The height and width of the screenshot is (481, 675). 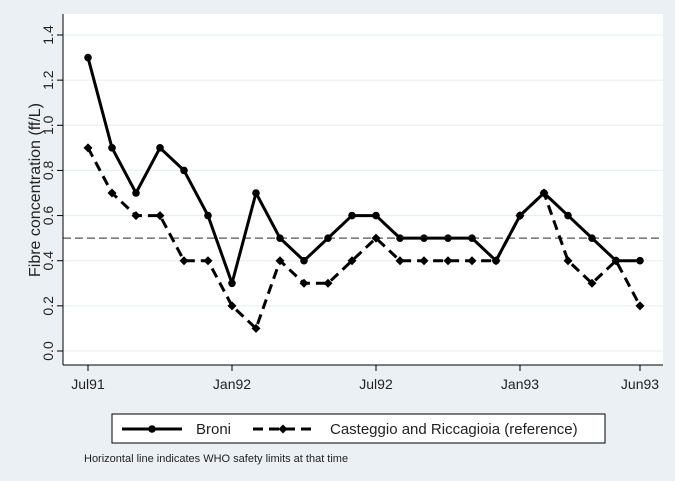 What do you see at coordinates (48, 306) in the screenshot?
I see `y-tick-label: 0.2` at bounding box center [48, 306].